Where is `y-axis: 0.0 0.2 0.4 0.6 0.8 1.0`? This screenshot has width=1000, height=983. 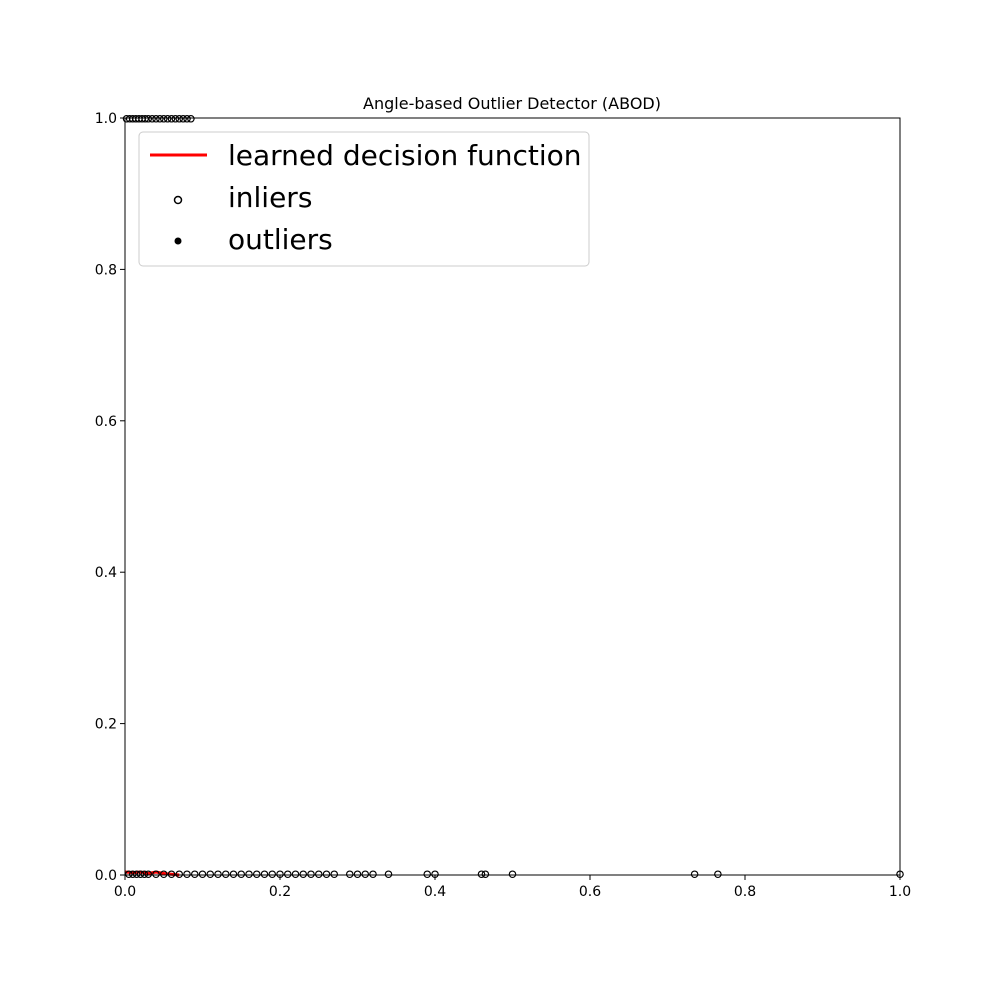
y-axis: 0.0 0.2 0.4 0.6 0.8 1.0 is located at coordinates (110, 497).